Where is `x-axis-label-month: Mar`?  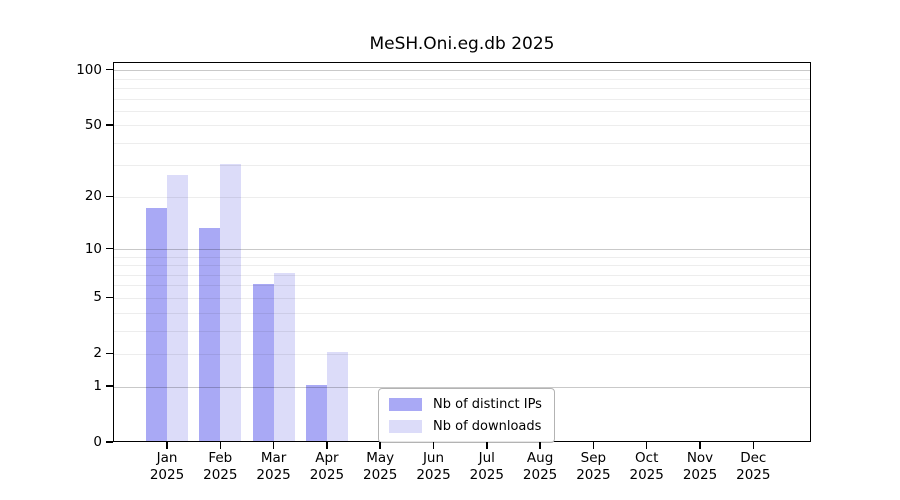 x-axis-label-month: Mar is located at coordinates (273, 458).